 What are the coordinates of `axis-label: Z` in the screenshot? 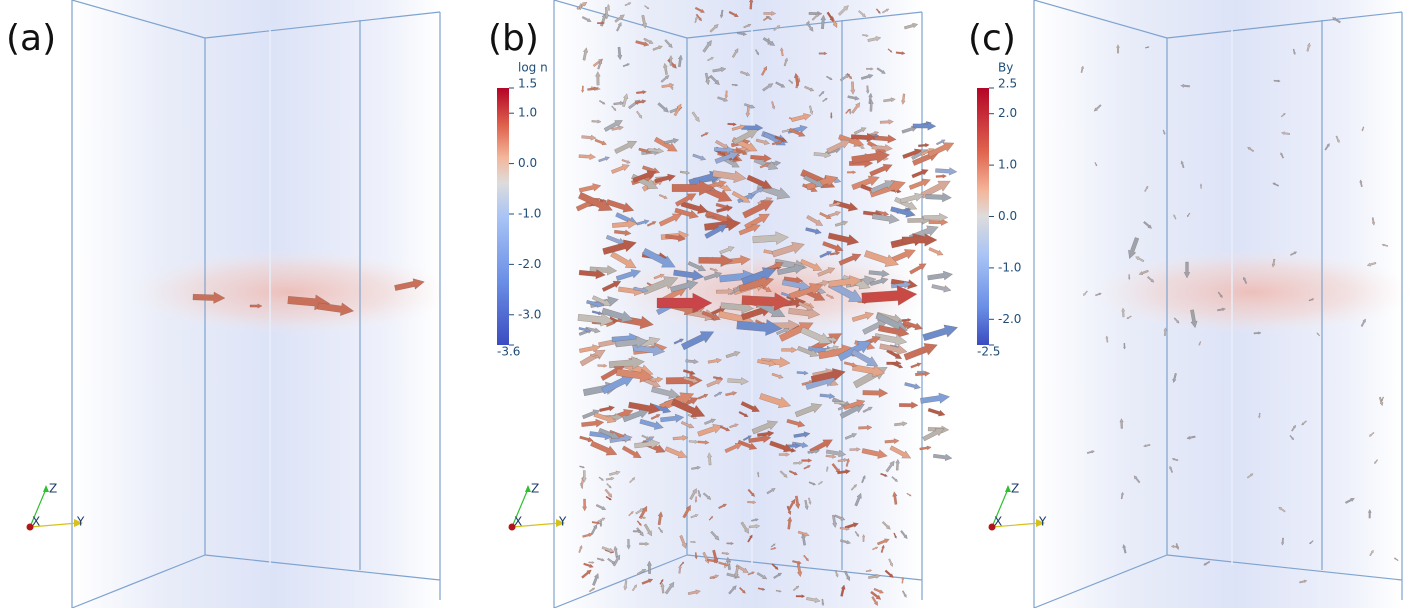 It's located at (535, 489).